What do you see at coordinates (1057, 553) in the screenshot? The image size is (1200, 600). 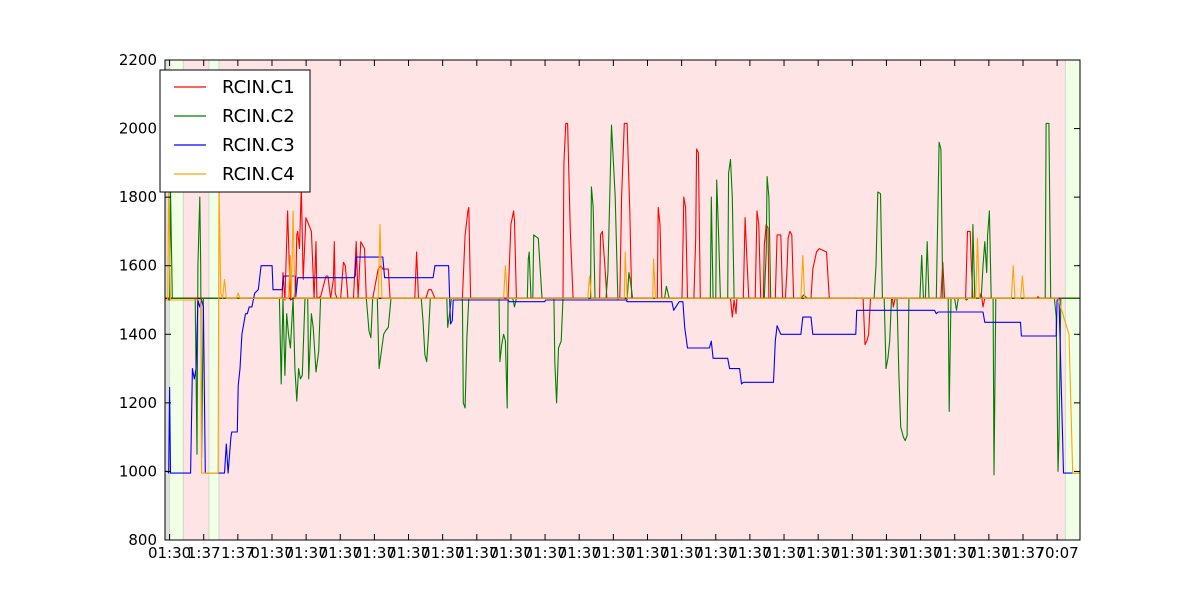 I see `x-tick-label: 70:07` at bounding box center [1057, 553].